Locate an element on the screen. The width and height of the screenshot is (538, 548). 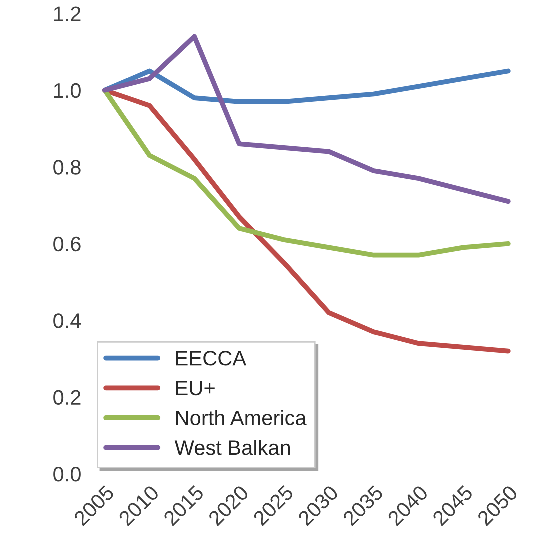
y-tick-label: 0.0 is located at coordinates (67, 474).